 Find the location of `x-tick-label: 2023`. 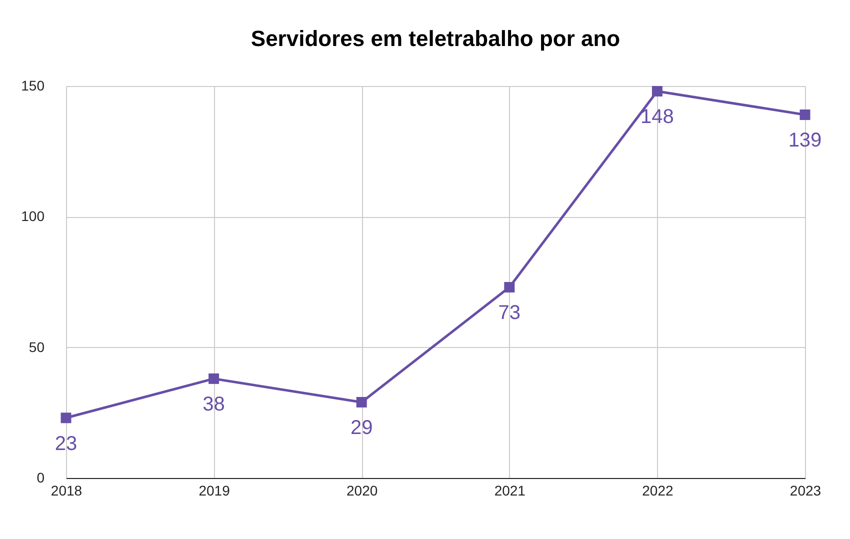

x-tick-label: 2023 is located at coordinates (806, 490).